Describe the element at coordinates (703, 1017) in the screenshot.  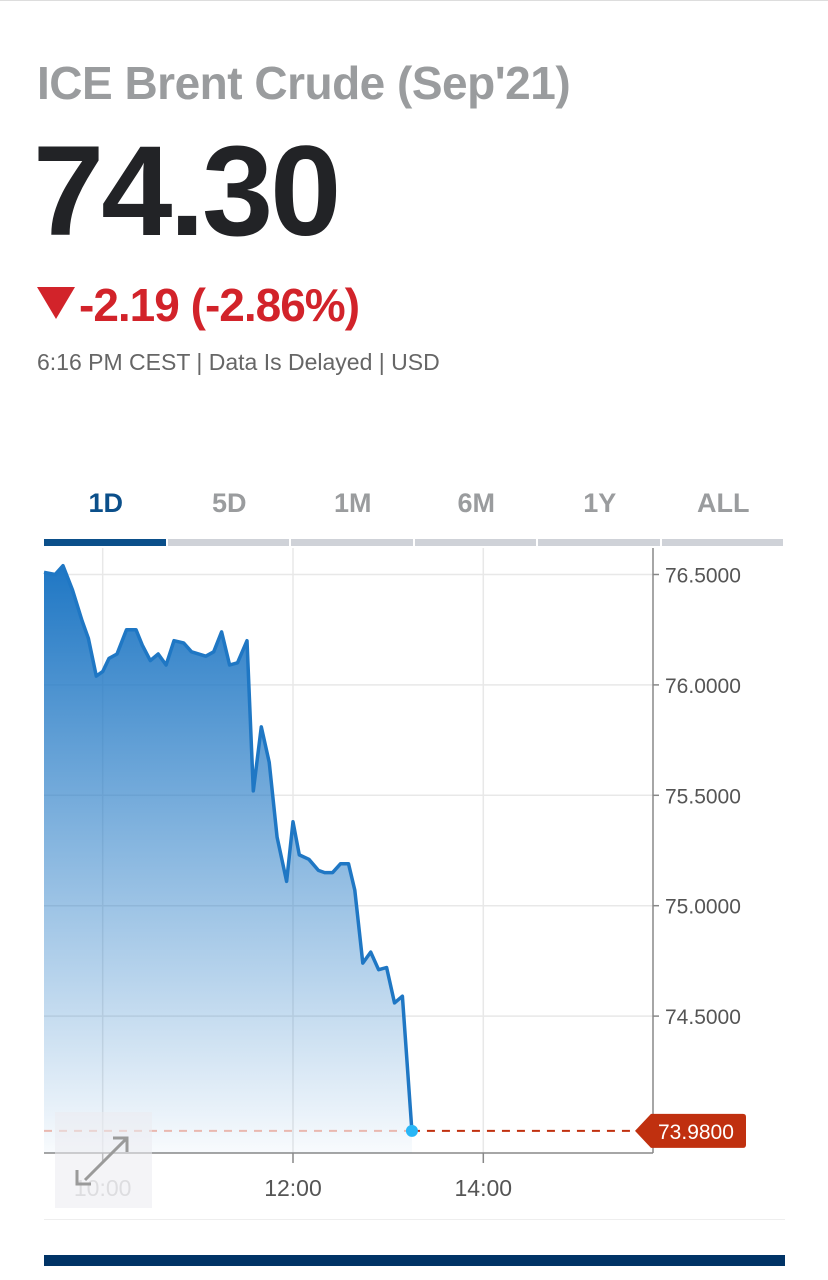
I see `y-tick-label: 74.5000` at that location.